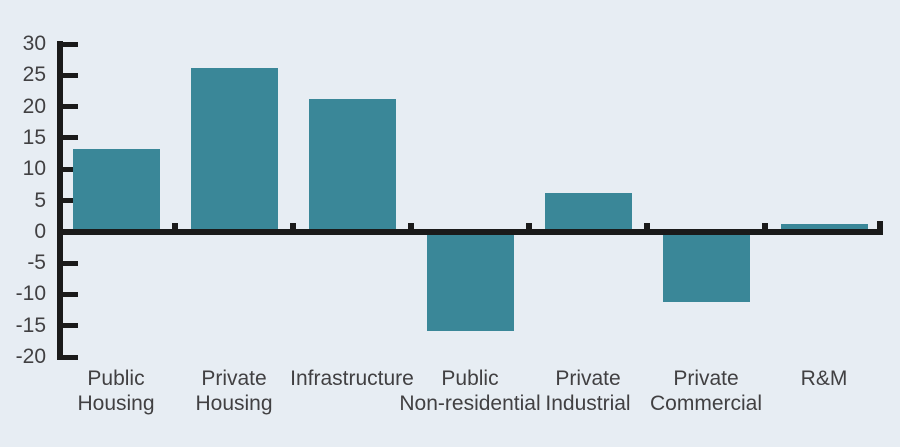 Image resolution: width=900 pixels, height=447 pixels. Describe the element at coordinates (705, 403) in the screenshot. I see `category-label-line: Commercial` at that location.